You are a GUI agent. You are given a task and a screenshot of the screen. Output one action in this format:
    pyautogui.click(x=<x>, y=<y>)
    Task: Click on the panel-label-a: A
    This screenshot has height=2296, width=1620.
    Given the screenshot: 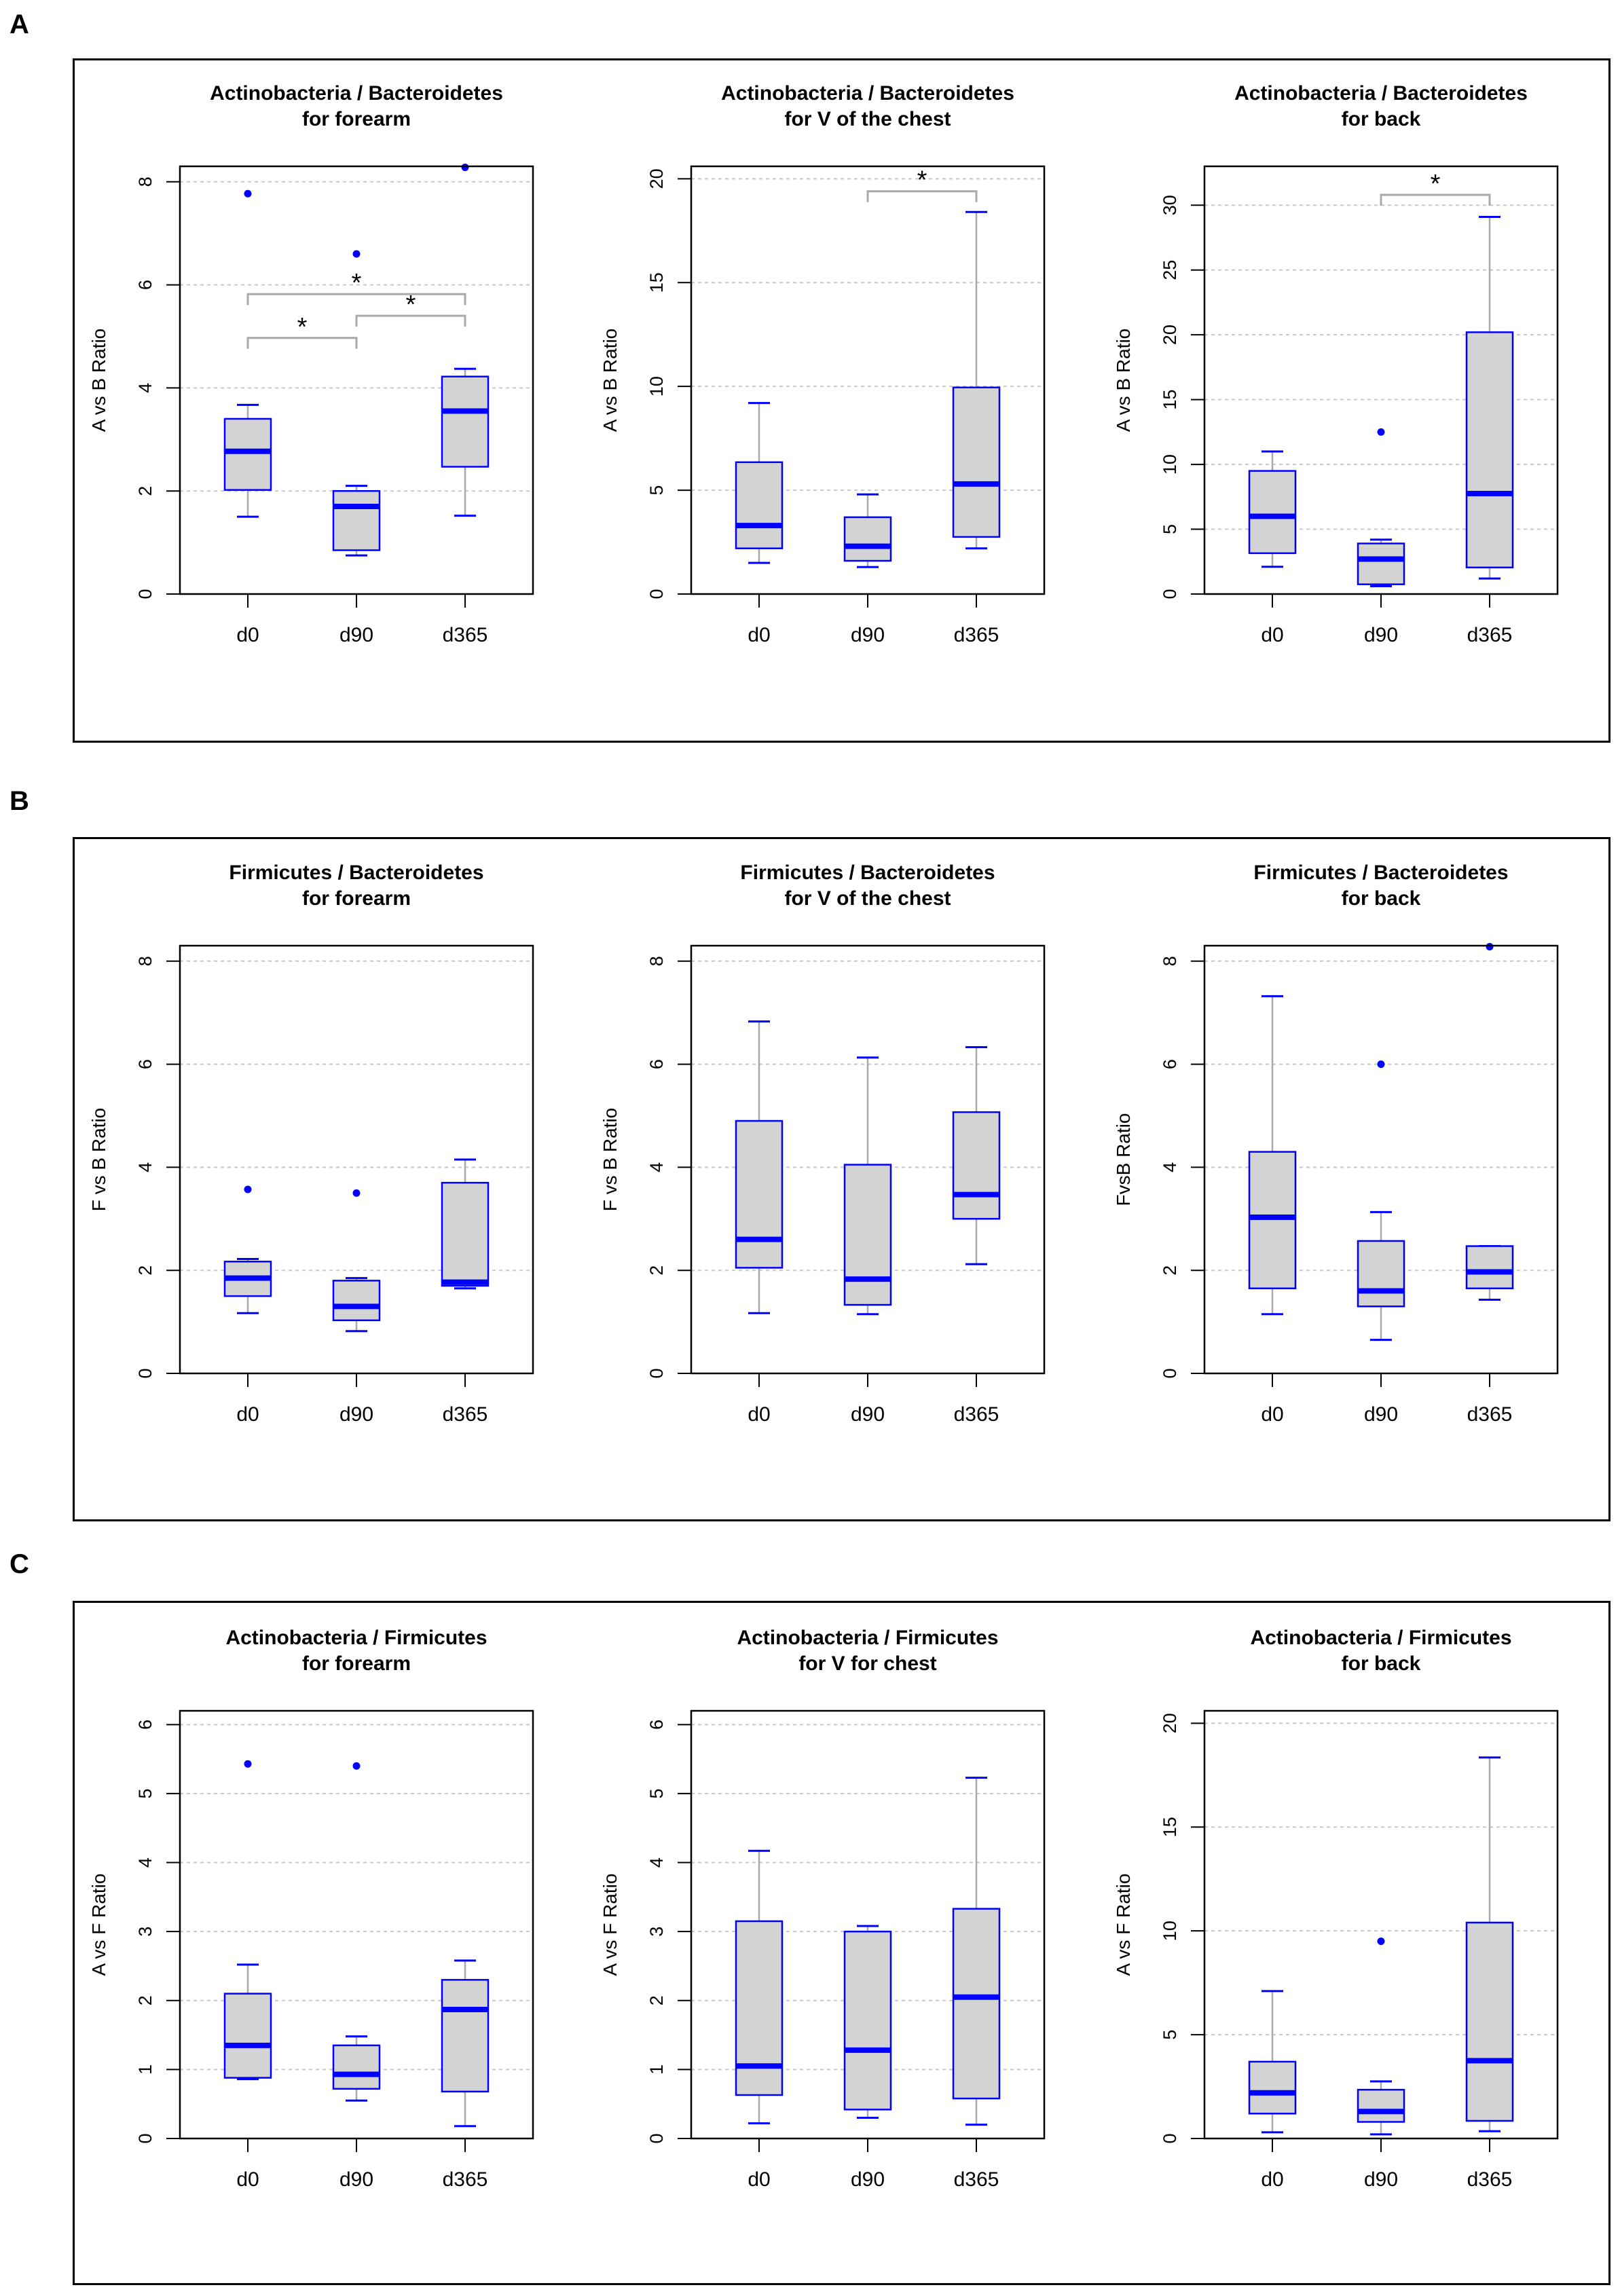 What is the action you would take?
    pyautogui.click(x=19, y=24)
    